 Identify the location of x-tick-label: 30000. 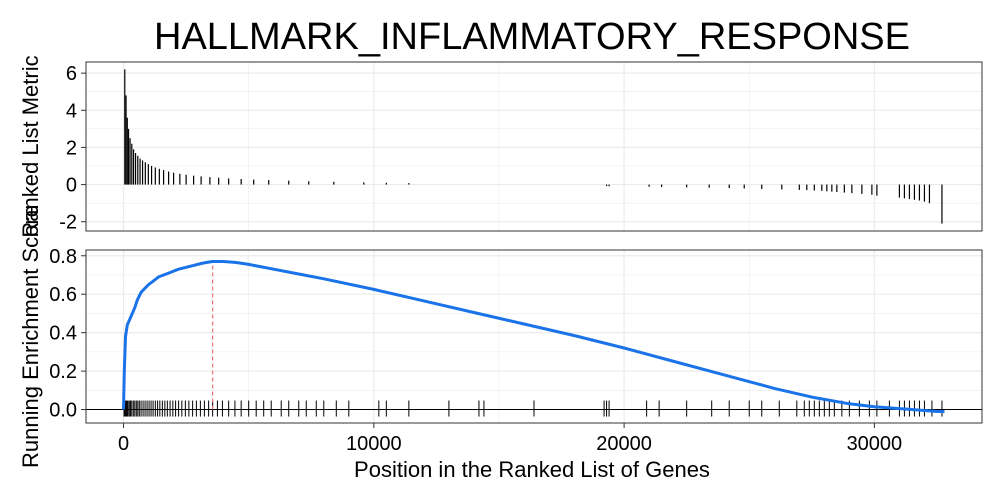
(875, 444).